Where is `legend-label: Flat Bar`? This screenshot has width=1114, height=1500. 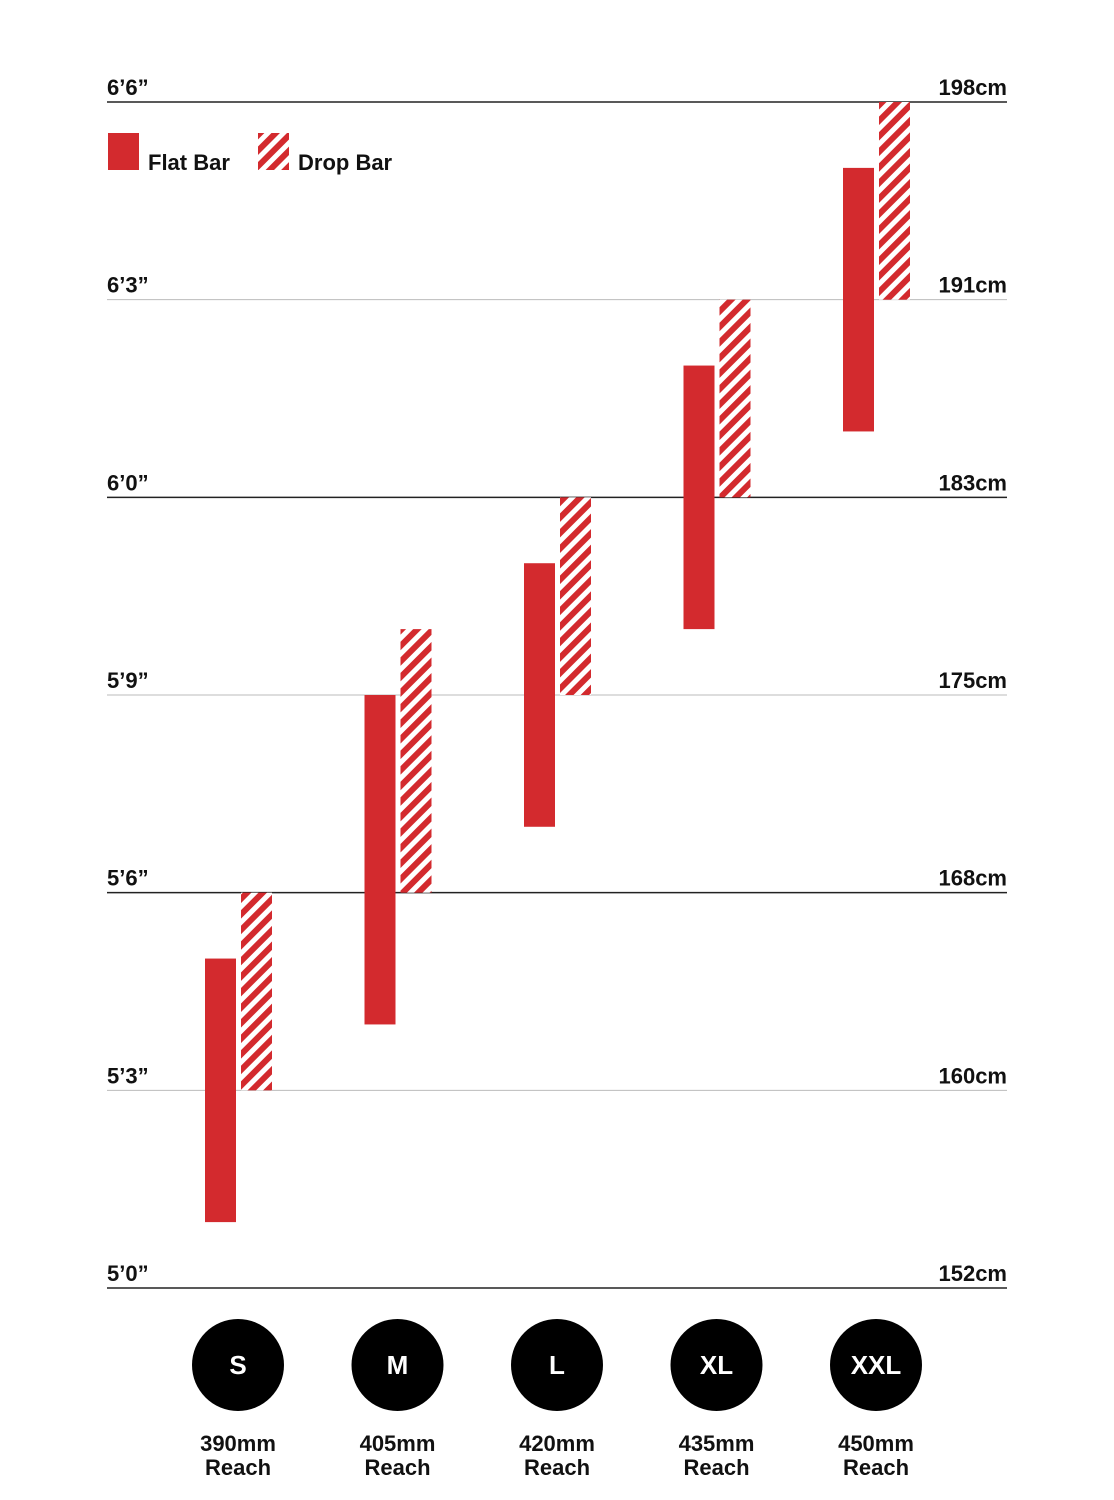
legend-label: Flat Bar is located at coordinates (189, 162).